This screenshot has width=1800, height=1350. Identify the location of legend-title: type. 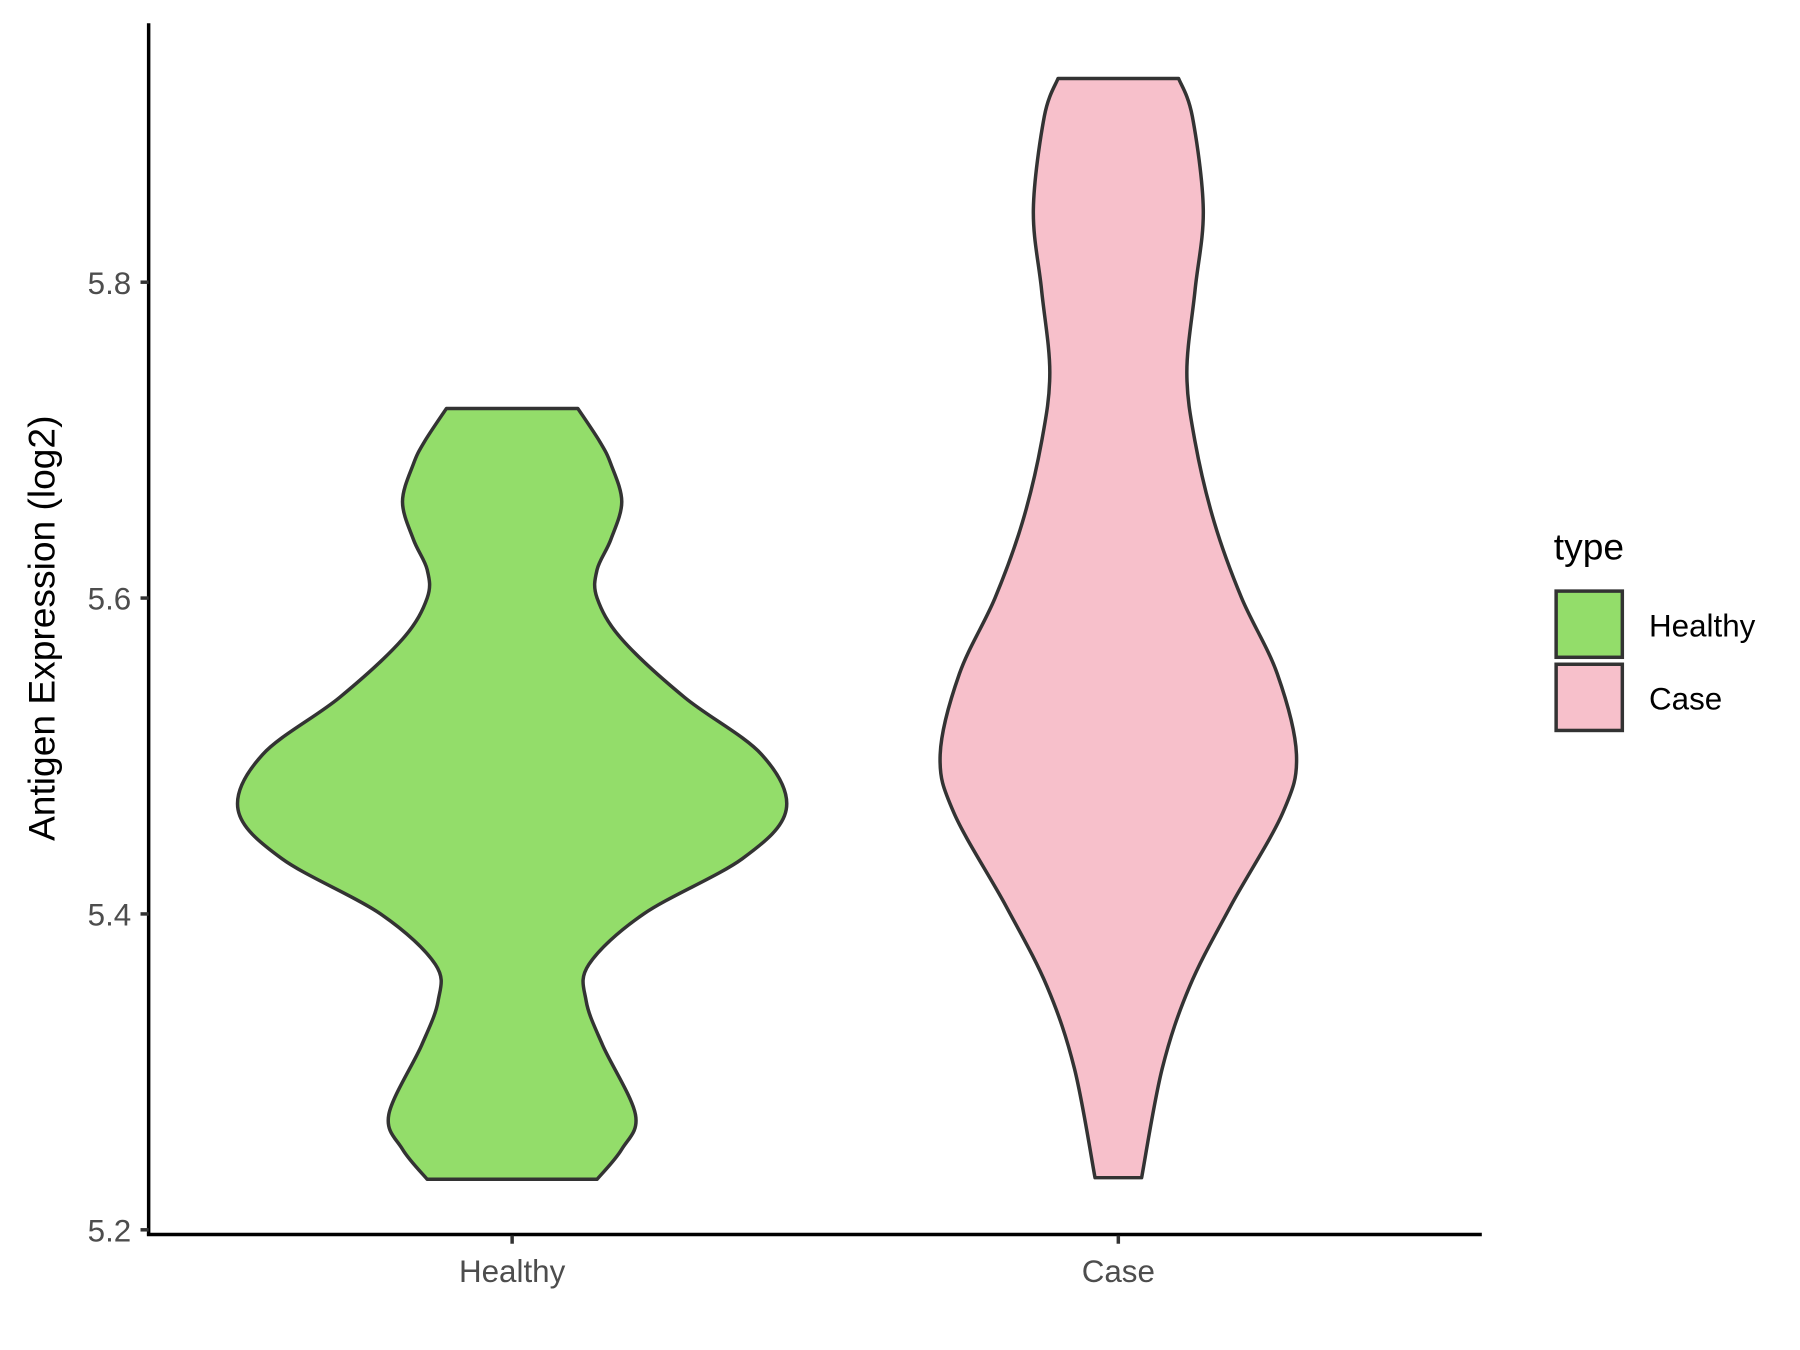
(1589, 547).